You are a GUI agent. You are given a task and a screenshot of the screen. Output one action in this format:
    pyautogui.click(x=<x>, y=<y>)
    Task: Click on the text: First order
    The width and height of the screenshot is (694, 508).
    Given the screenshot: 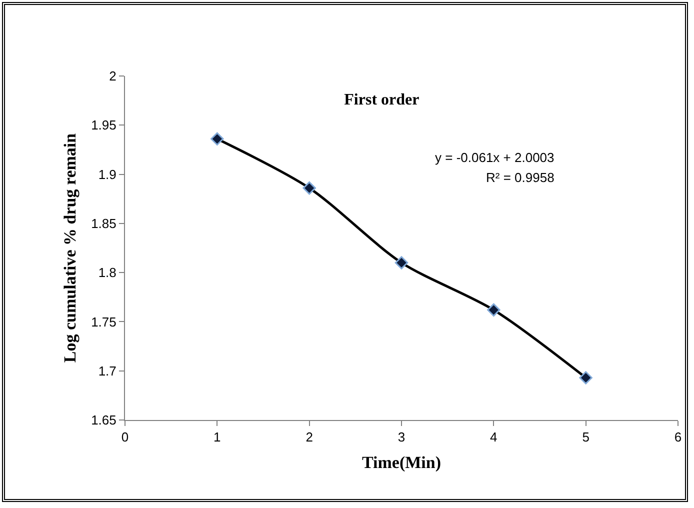 What is the action you would take?
    pyautogui.click(x=382, y=100)
    